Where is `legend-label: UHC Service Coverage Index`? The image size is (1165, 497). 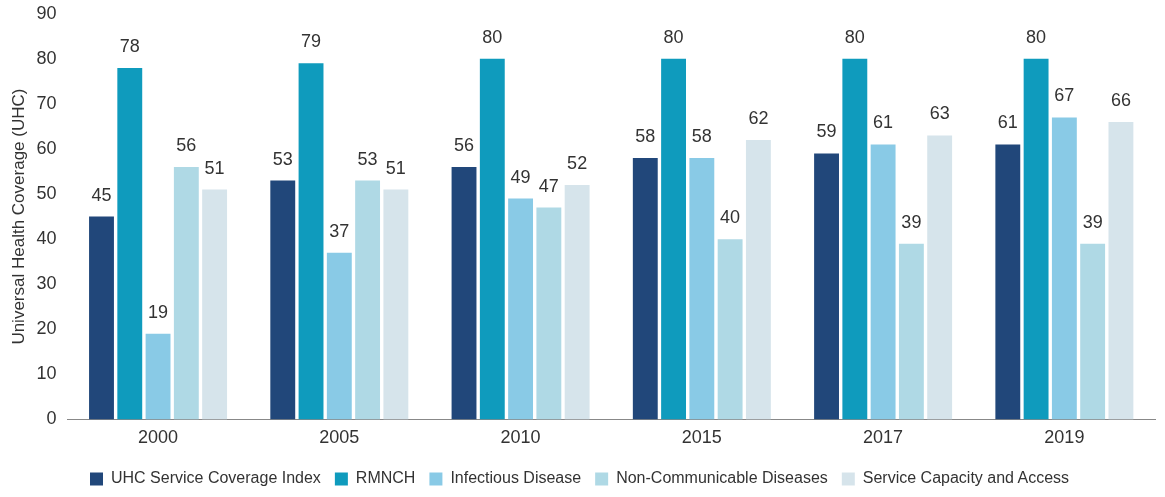 legend-label: UHC Service Coverage Index is located at coordinates (216, 478).